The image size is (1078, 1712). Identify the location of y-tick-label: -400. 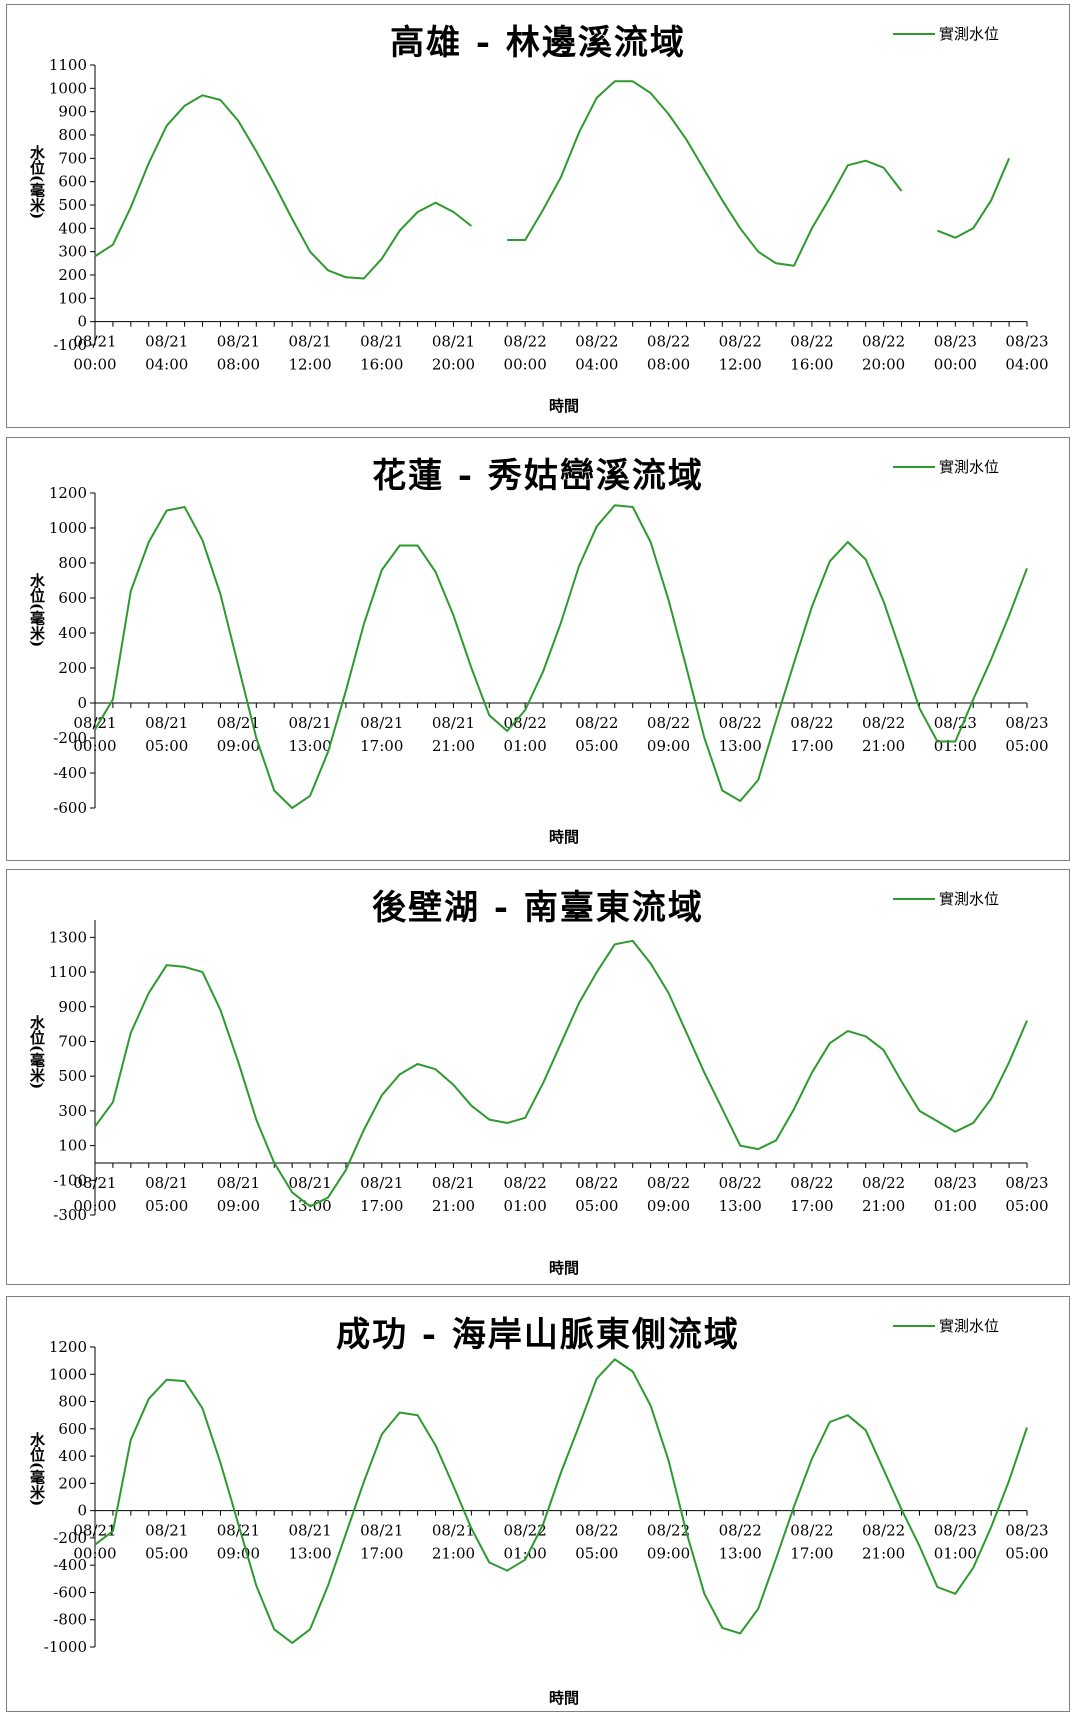
(70, 1565).